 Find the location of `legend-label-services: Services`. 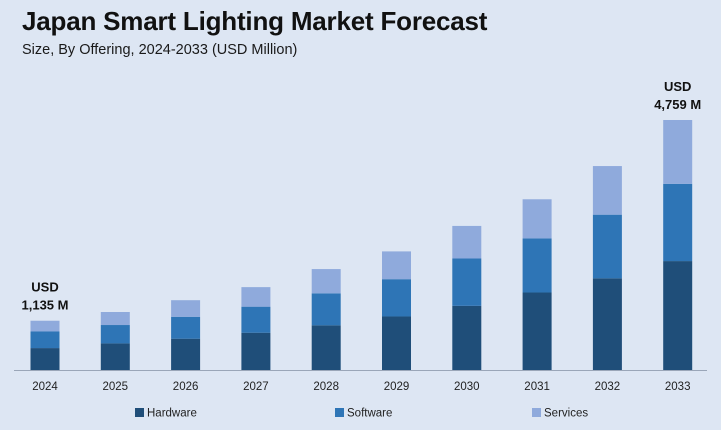

legend-label-services: Services is located at coordinates (566, 414).